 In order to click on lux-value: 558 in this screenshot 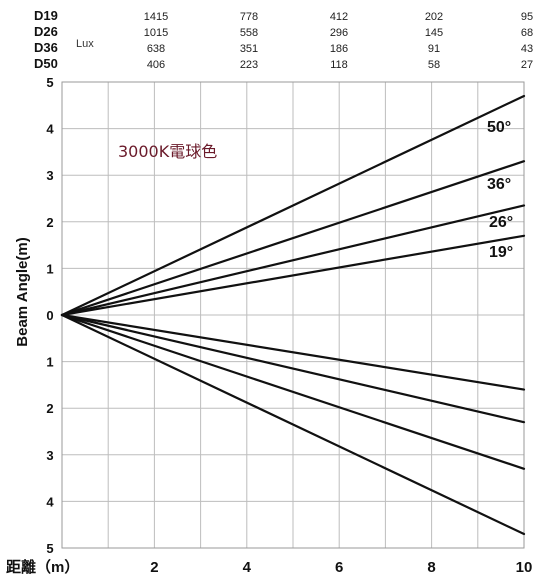, I will do `click(249, 33)`.